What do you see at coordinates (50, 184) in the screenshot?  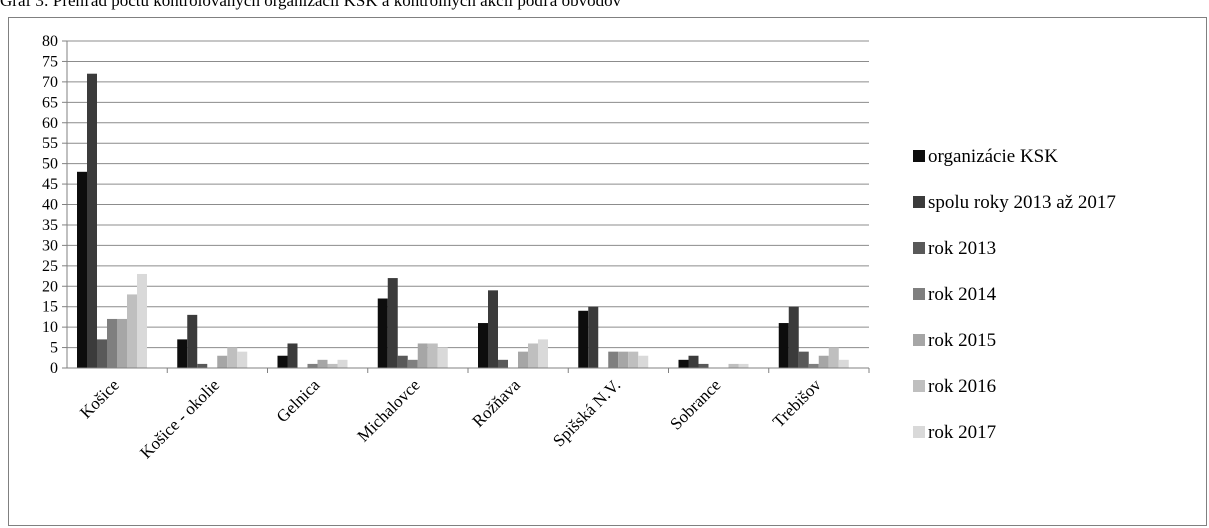 I see `y-tick-label: 45` at bounding box center [50, 184].